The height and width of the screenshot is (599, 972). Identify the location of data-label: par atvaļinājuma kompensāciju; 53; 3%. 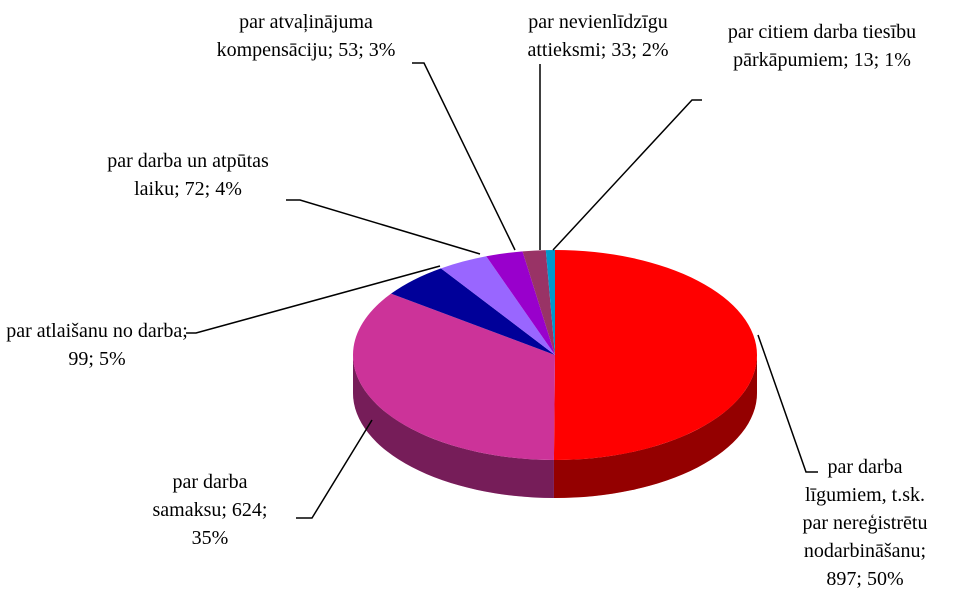
(306, 36).